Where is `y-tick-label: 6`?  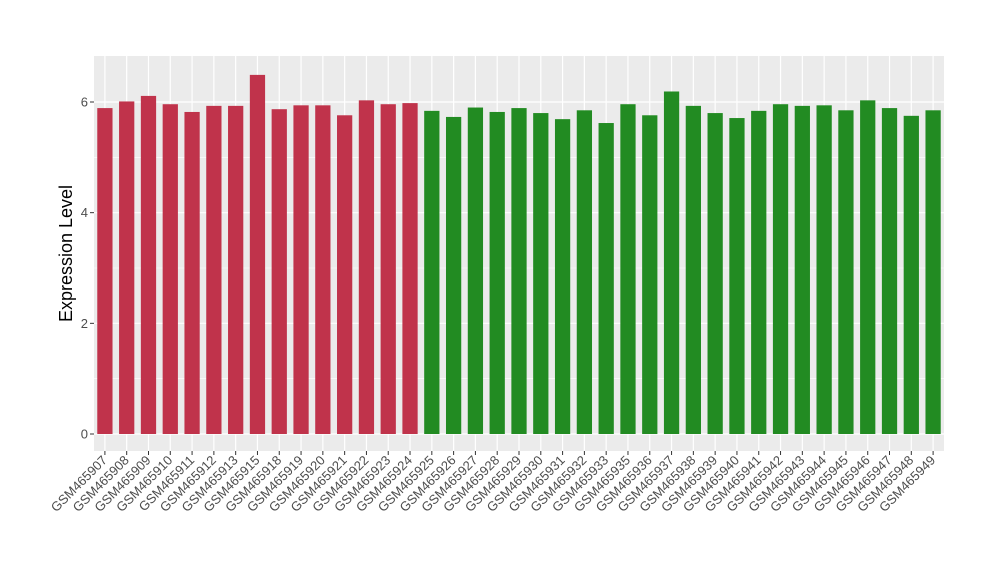
y-tick-label: 6 is located at coordinates (84, 102).